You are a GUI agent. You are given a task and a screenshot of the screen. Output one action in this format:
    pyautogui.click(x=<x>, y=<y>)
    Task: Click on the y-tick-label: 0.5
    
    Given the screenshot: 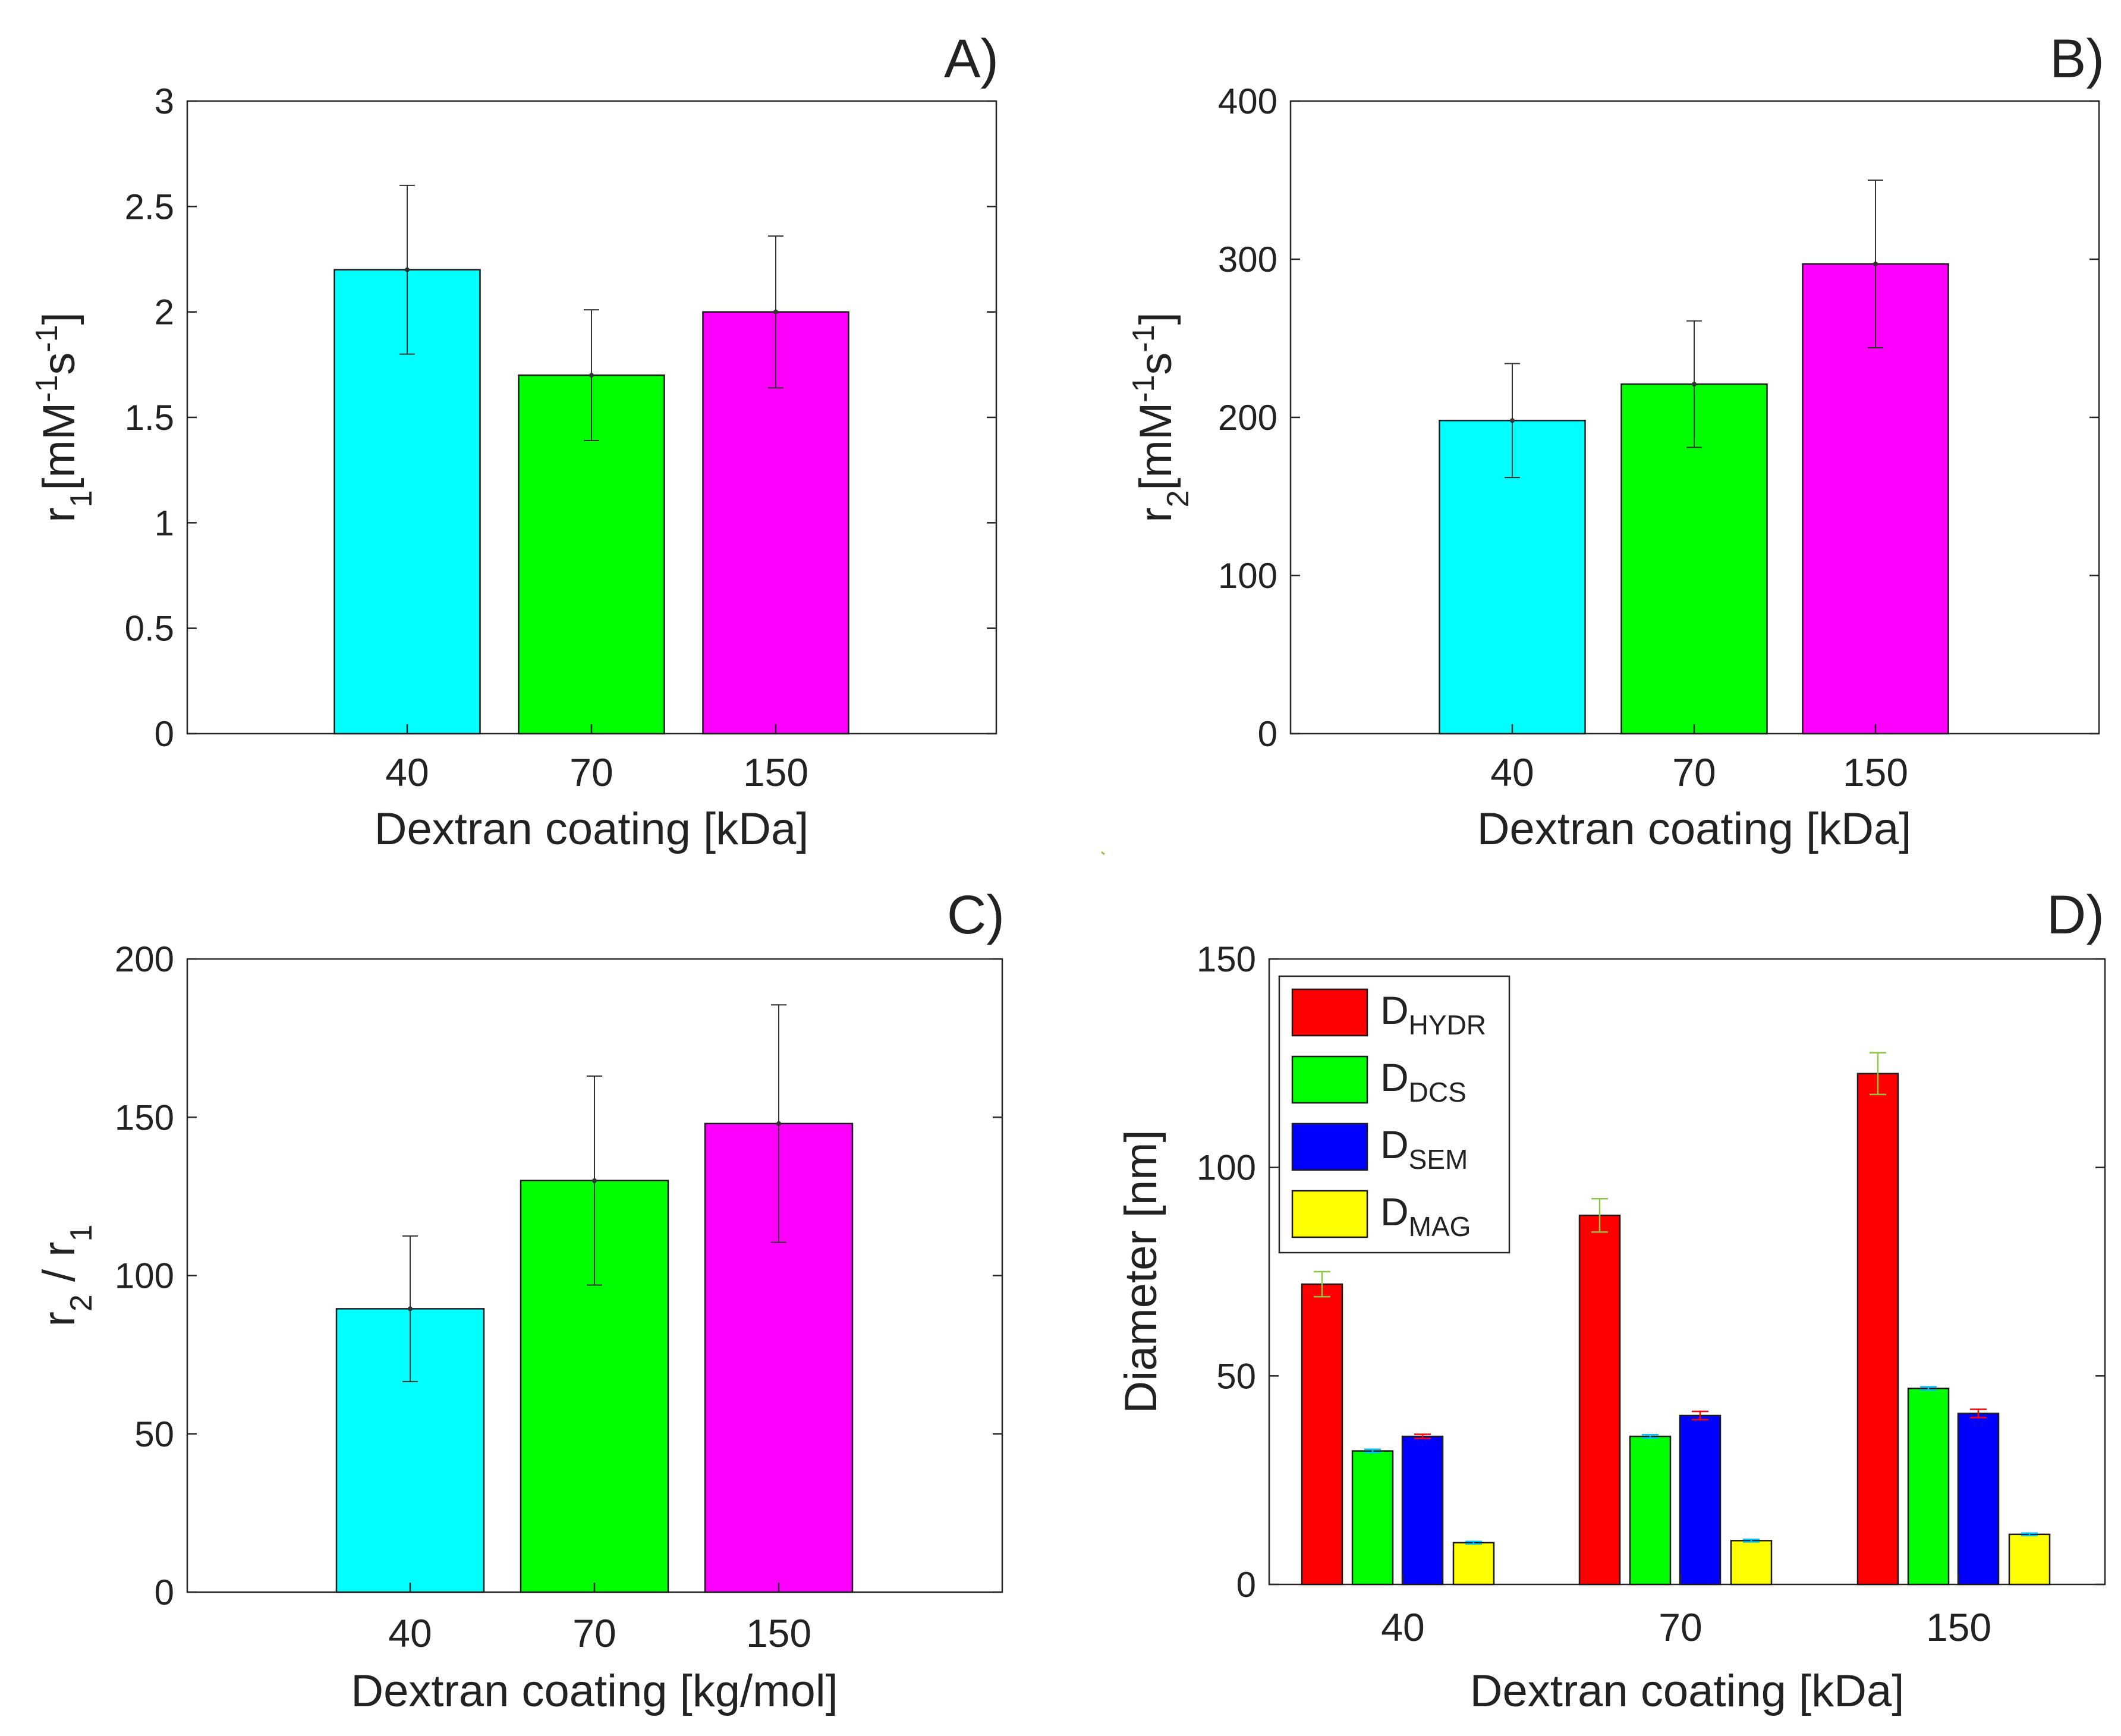 What is the action you would take?
    pyautogui.click(x=149, y=629)
    